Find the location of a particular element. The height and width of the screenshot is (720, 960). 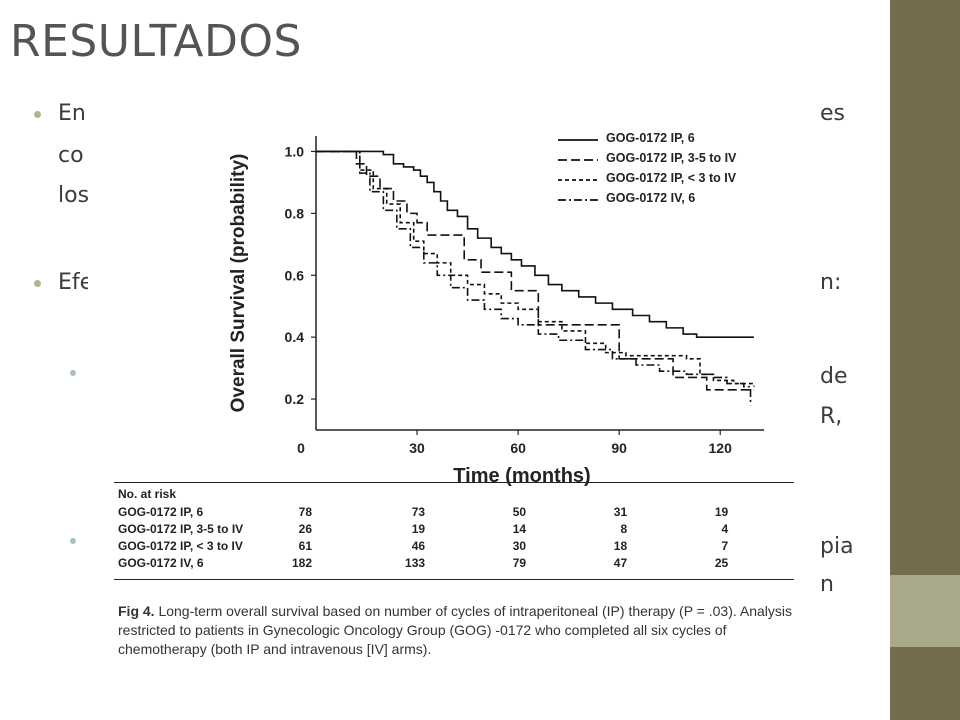

risk-cell: 7 is located at coordinates (725, 546).